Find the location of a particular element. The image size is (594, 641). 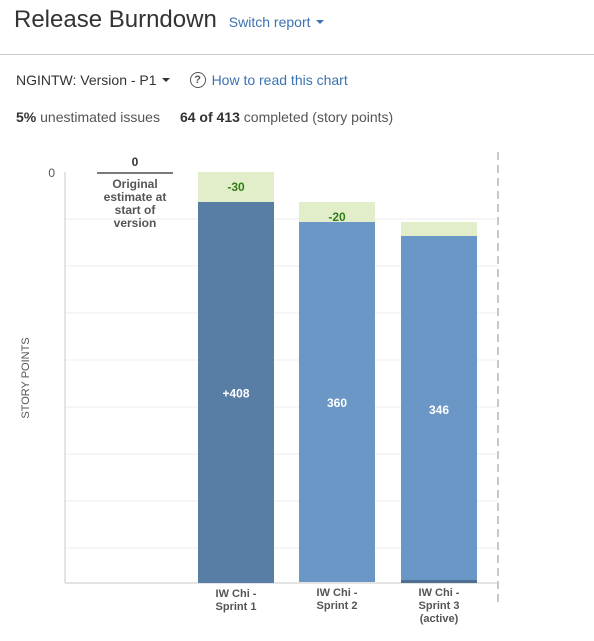

bar-value-label: 360 is located at coordinates (337, 403).